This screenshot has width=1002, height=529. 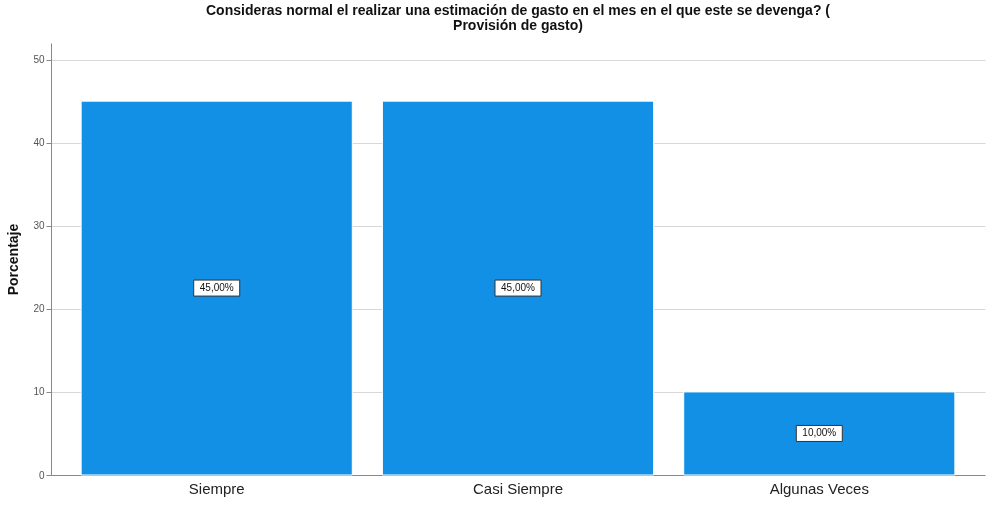 What do you see at coordinates (13, 259) in the screenshot?
I see `y-axis-title: Porcentaje` at bounding box center [13, 259].